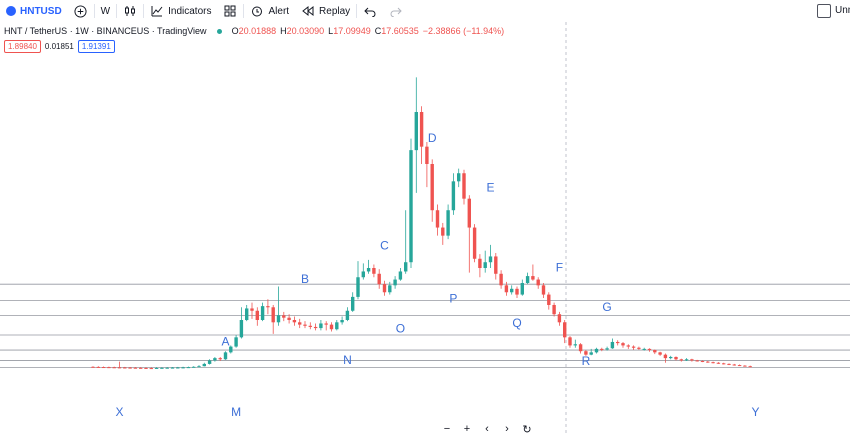 The height and width of the screenshot is (436, 850). Describe the element at coordinates (81, 11) in the screenshot. I see `compare-button` at that location.